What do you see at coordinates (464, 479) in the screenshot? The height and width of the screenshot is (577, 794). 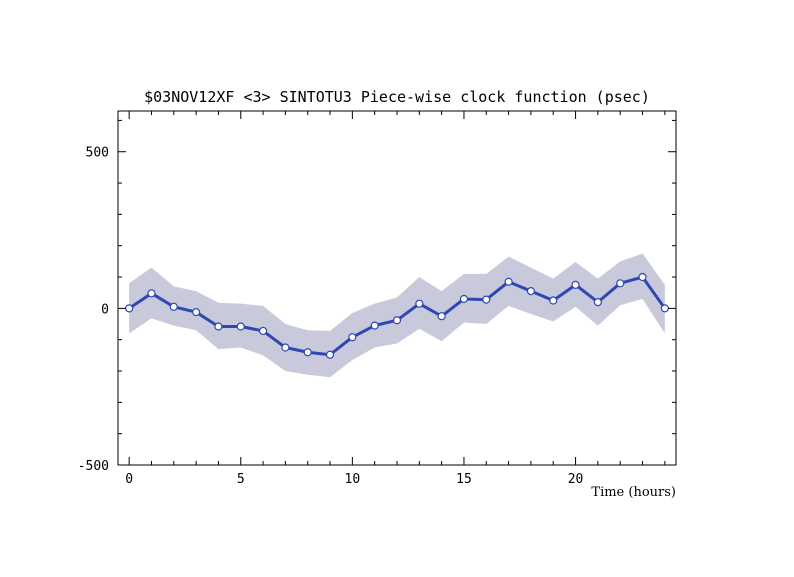 I see `x-tick-label: 15` at bounding box center [464, 479].